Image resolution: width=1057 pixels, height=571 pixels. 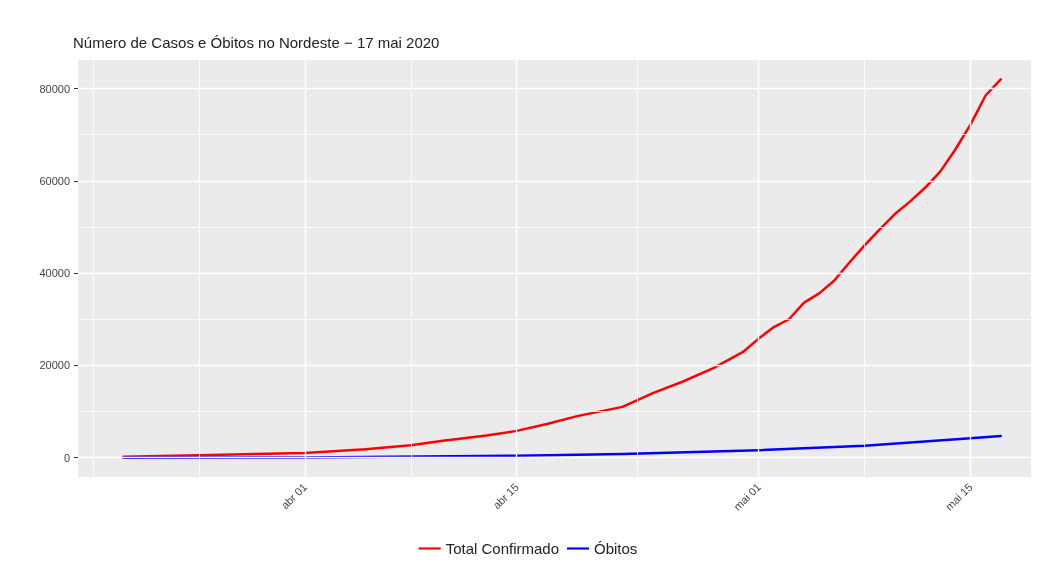 What do you see at coordinates (54, 180) in the screenshot?
I see `y-tick-label: 60000` at bounding box center [54, 180].